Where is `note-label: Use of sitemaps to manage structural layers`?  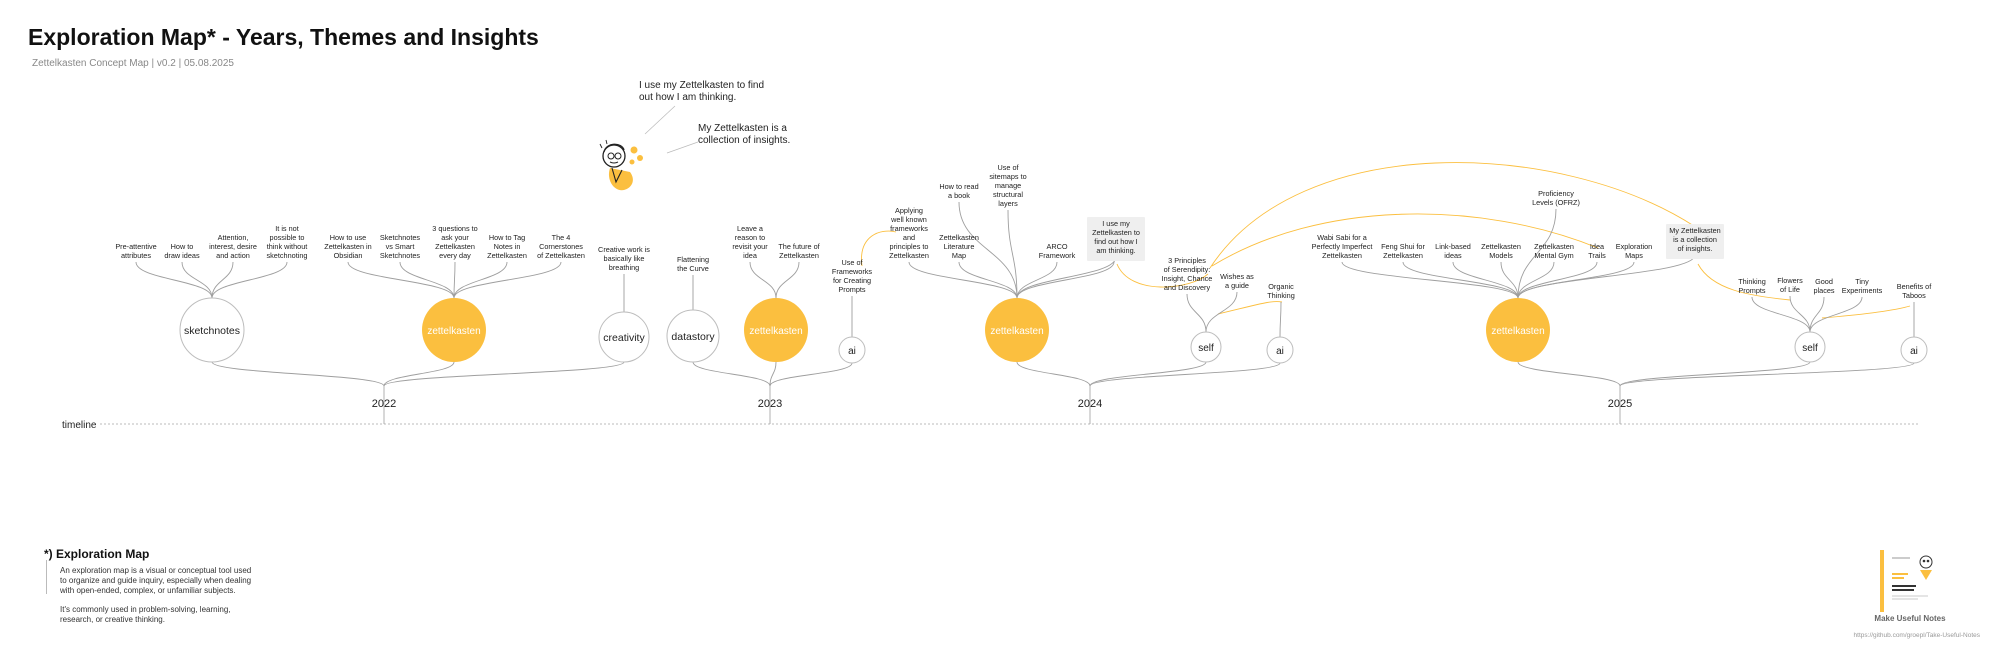
note-label: Use of sitemaps to manage structural layers is located at coordinates (1007, 185).